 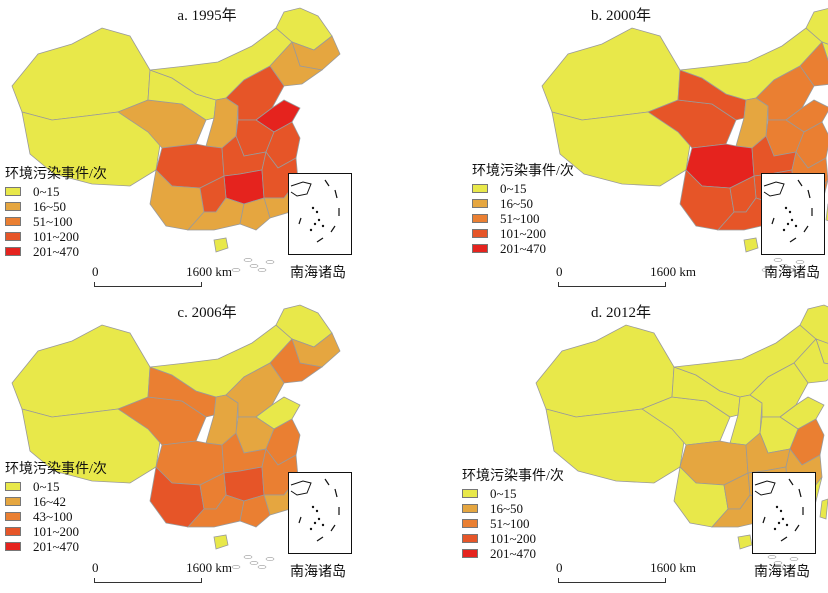 I want to click on scale-bar: 0 1600 km, so click(x=162, y=279).